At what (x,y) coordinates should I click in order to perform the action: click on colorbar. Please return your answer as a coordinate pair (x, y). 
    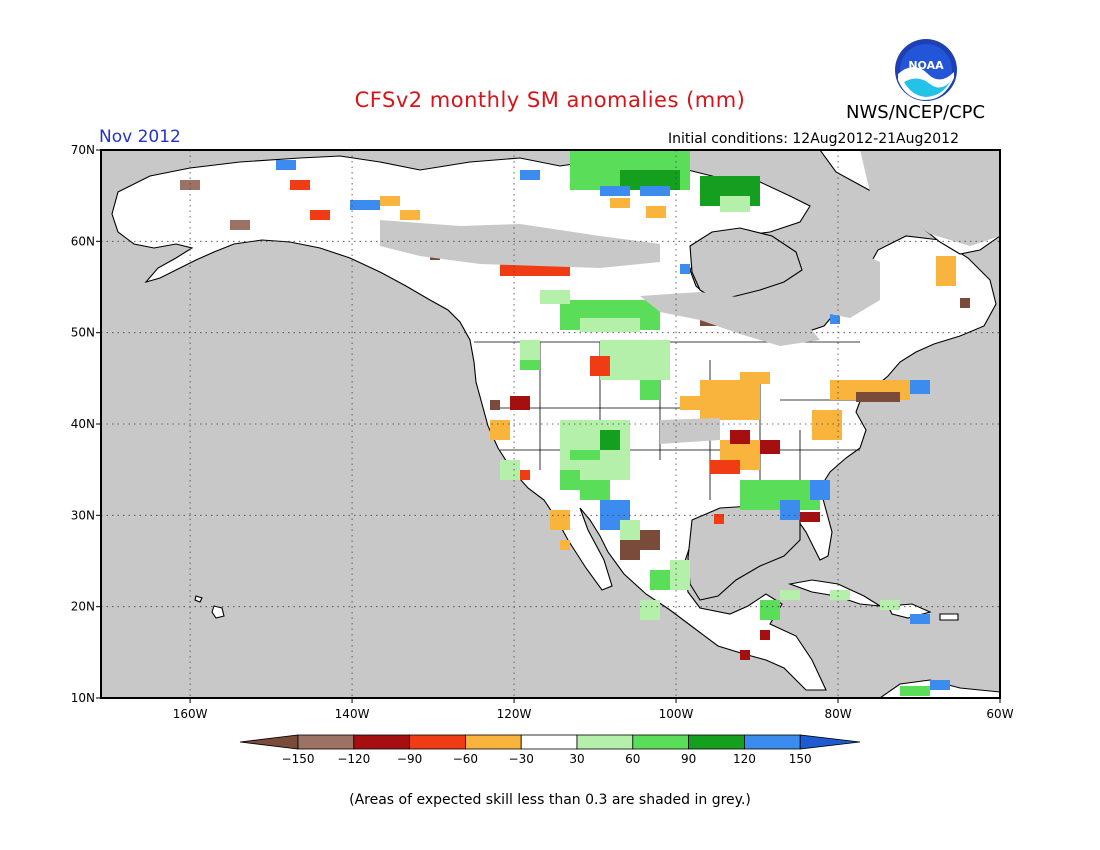
    Looking at the image, I should click on (550, 742).